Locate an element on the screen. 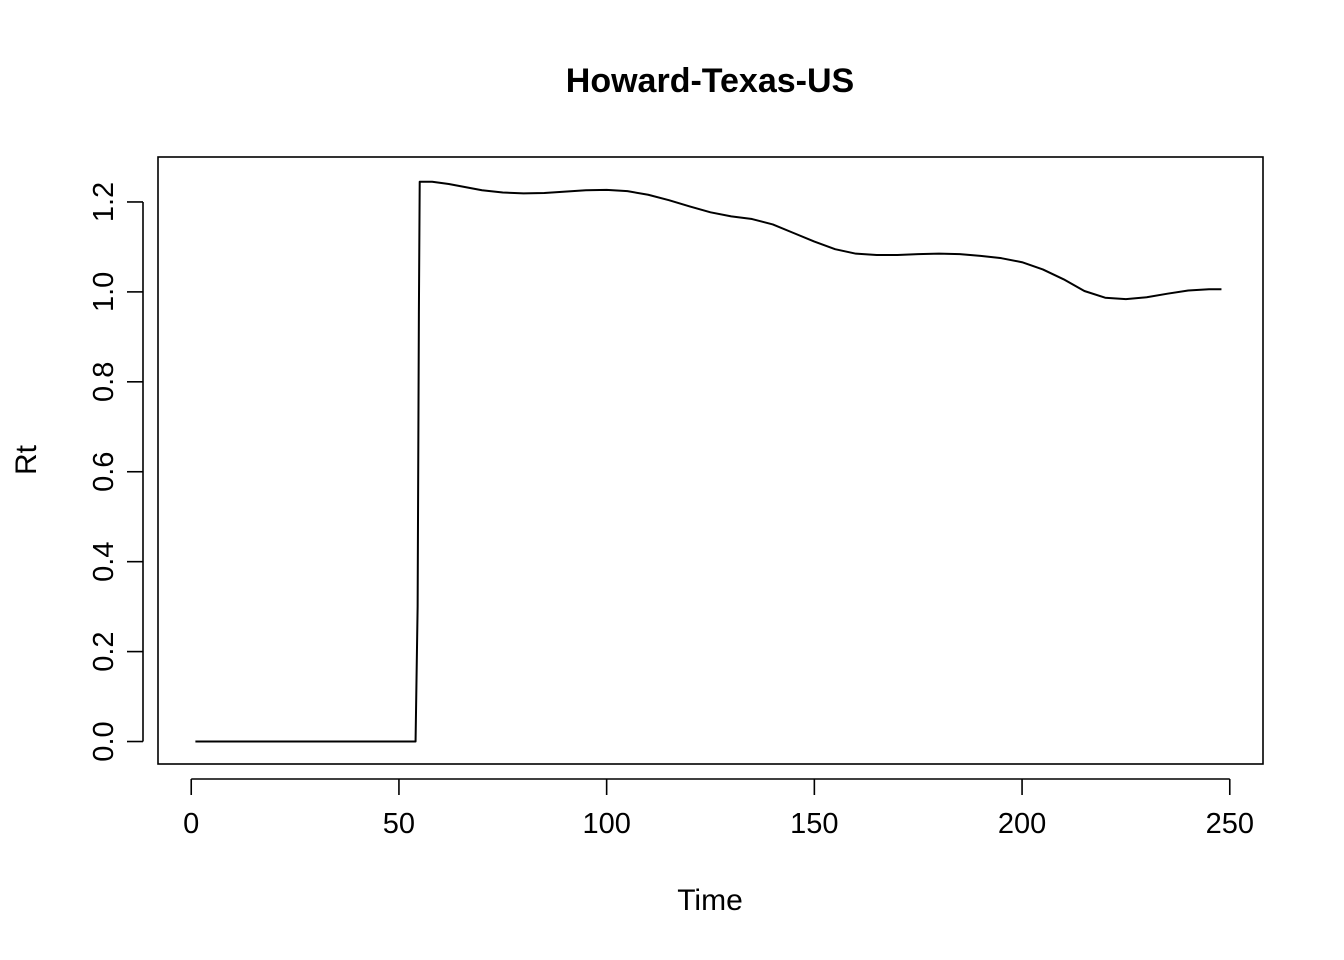 The image size is (1344, 960). y-tick-label: 0.0 is located at coordinates (104, 741).